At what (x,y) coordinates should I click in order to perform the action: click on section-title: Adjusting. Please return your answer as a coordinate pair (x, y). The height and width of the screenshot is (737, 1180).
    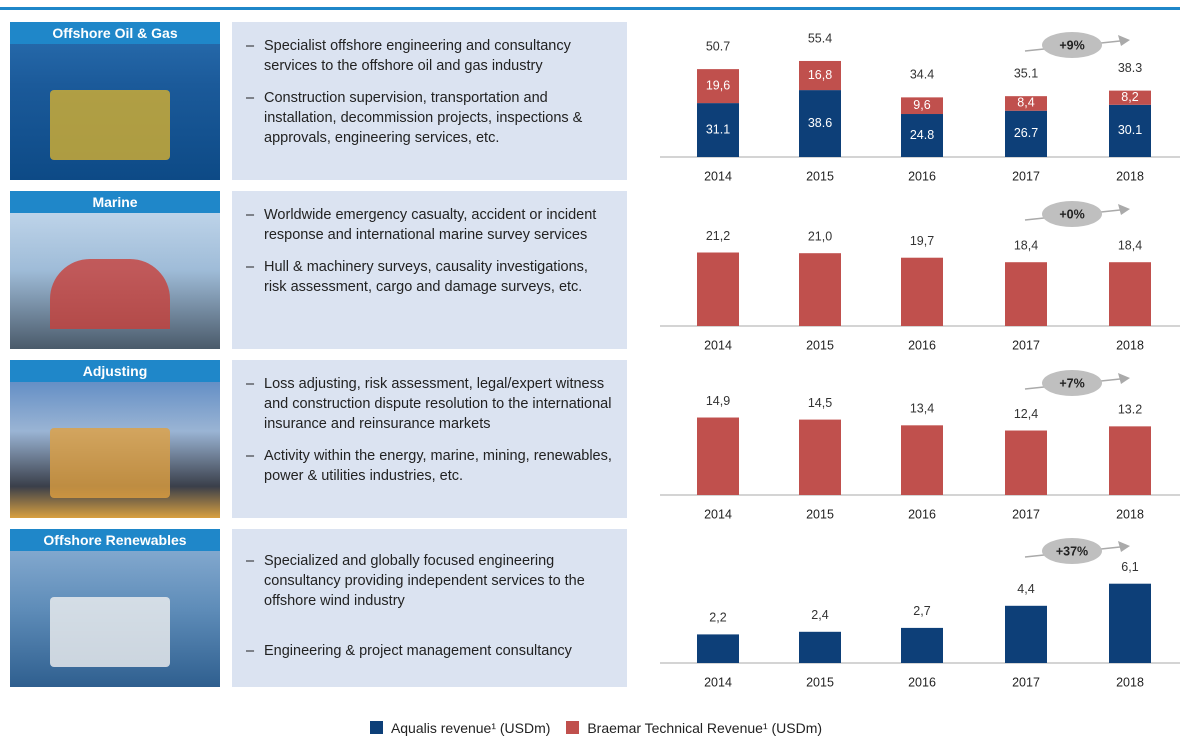
    Looking at the image, I should click on (115, 371).